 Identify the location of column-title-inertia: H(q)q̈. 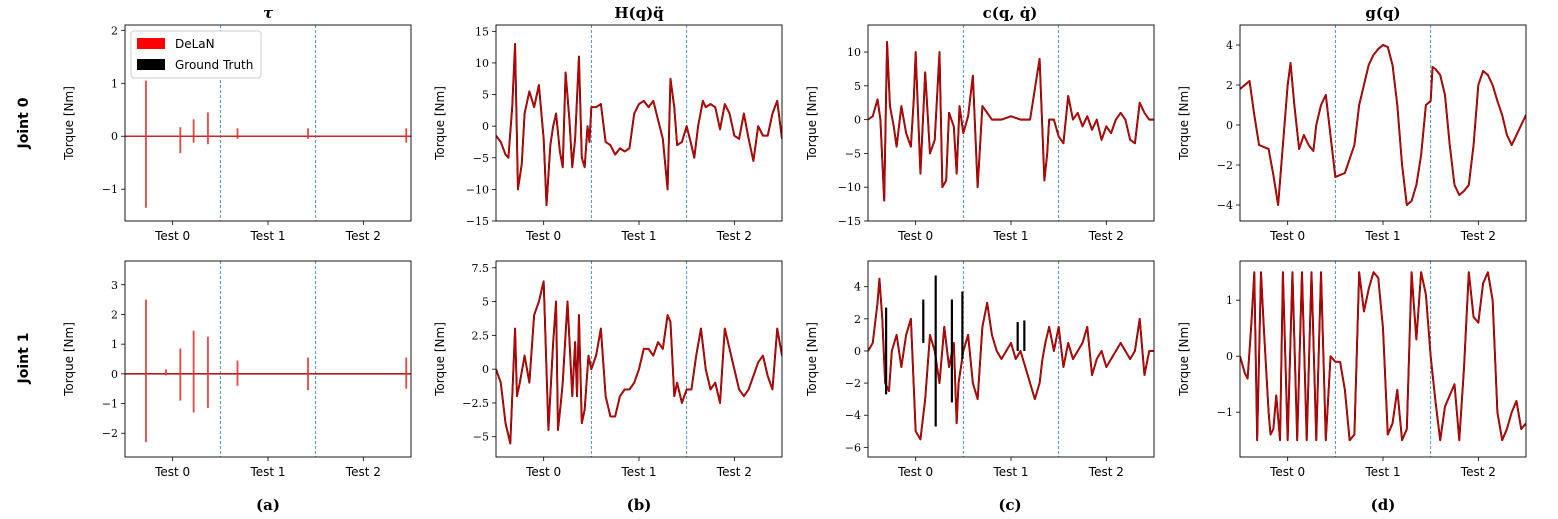
(639, 13).